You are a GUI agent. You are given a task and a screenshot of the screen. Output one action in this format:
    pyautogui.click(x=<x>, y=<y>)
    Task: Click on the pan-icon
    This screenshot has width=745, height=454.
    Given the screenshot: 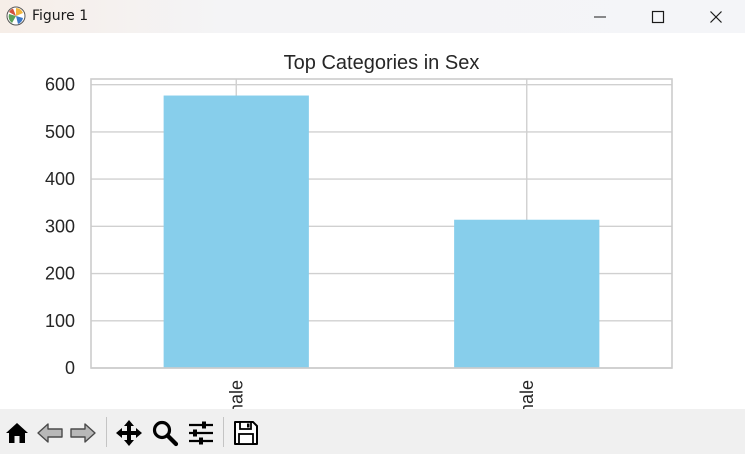 What is the action you would take?
    pyautogui.click(x=129, y=433)
    